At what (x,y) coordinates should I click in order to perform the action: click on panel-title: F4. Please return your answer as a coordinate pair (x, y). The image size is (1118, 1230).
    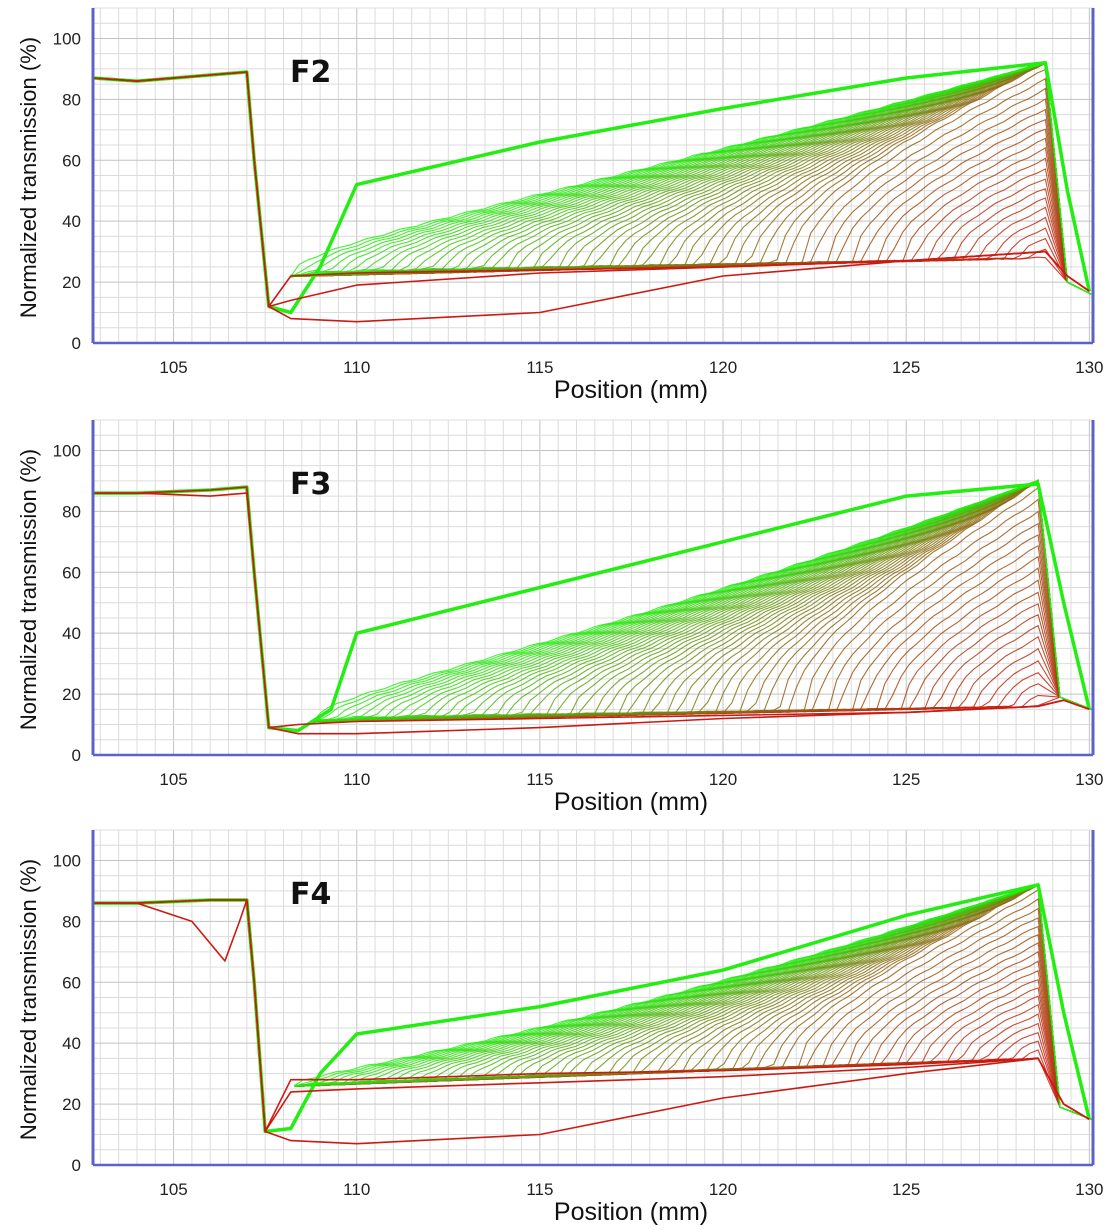
    Looking at the image, I should click on (310, 894).